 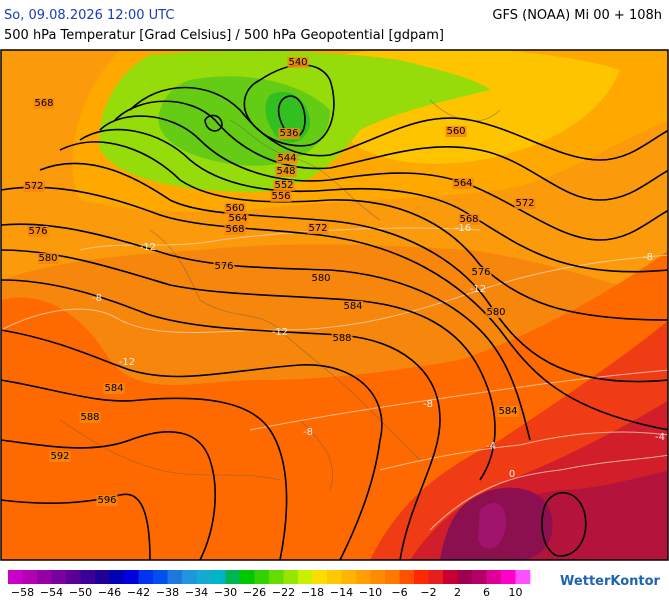 I want to click on colorbar-tick-label: −42, so click(x=138, y=592).